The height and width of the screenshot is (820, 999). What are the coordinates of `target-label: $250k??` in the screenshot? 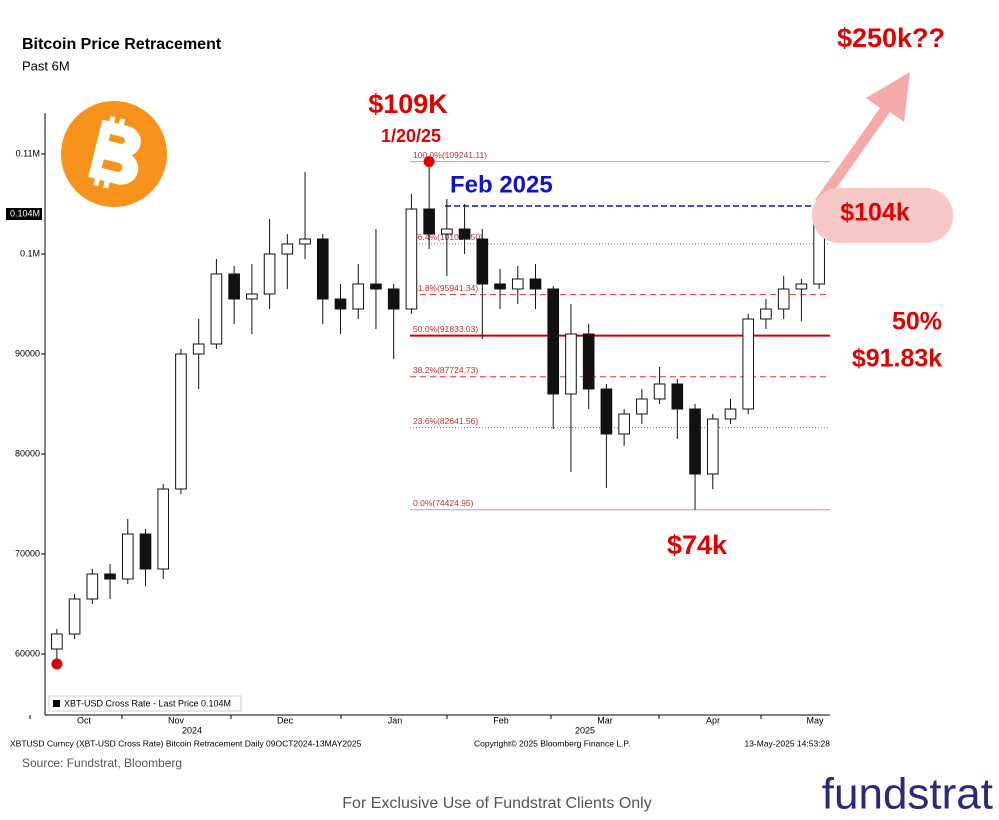 It's located at (891, 38).